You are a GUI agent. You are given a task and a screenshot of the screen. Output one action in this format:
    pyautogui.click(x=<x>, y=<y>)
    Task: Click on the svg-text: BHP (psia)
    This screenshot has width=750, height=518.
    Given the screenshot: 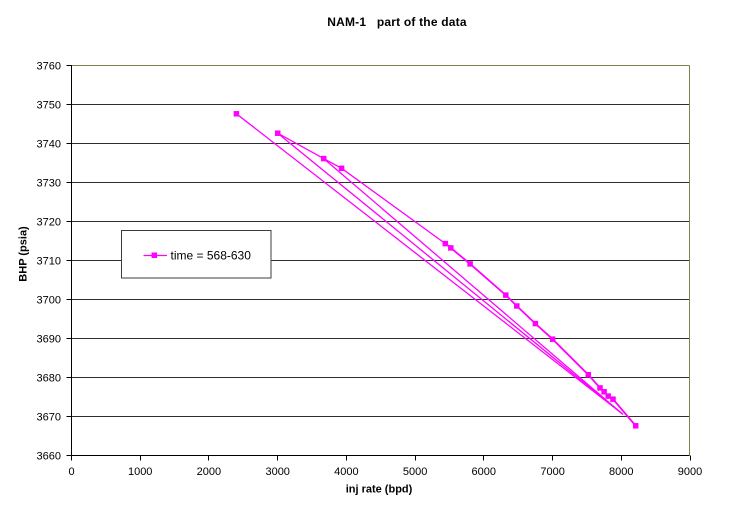 What is the action you would take?
    pyautogui.click(x=24, y=254)
    